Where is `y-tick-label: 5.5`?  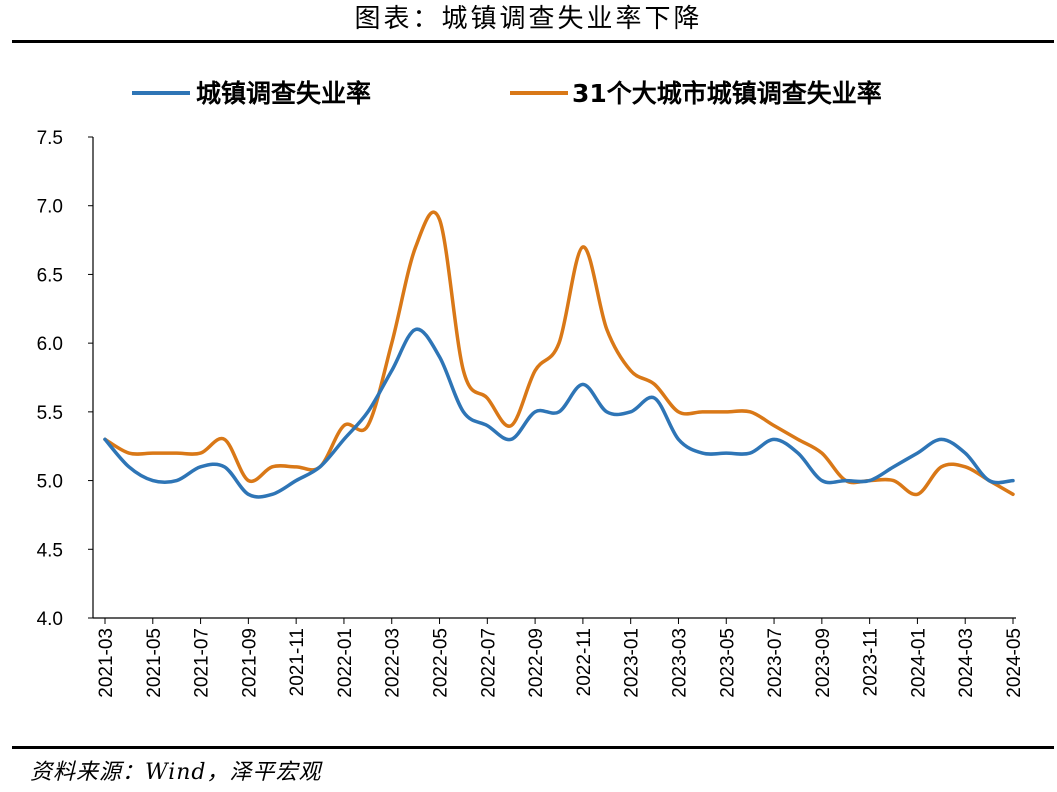
y-tick-label: 5.5 is located at coordinates (50, 413).